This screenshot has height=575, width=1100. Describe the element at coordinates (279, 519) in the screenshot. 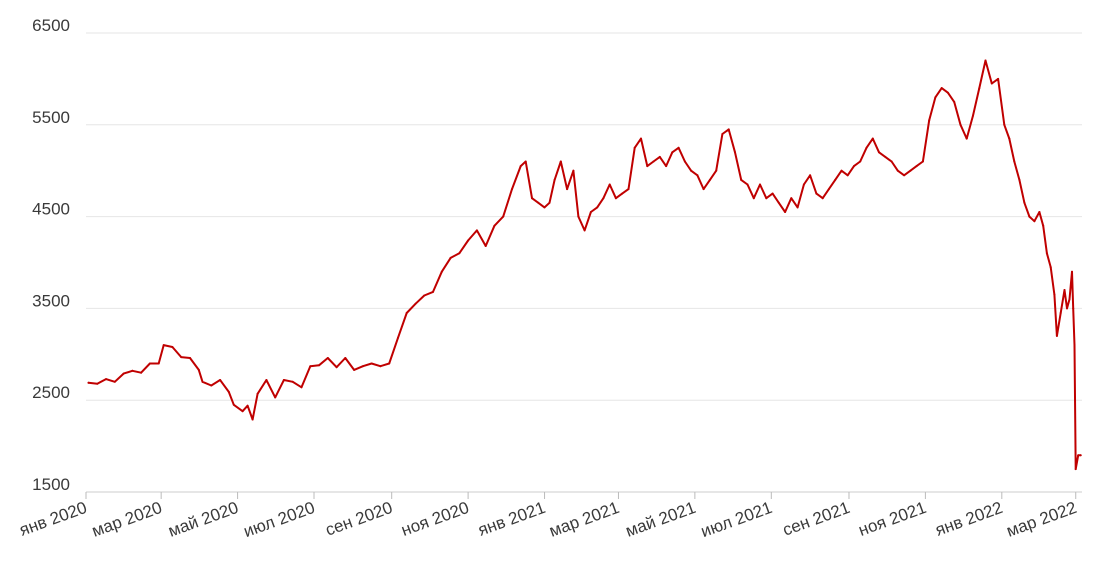

I see `x-tick-label: июл 2020` at that location.